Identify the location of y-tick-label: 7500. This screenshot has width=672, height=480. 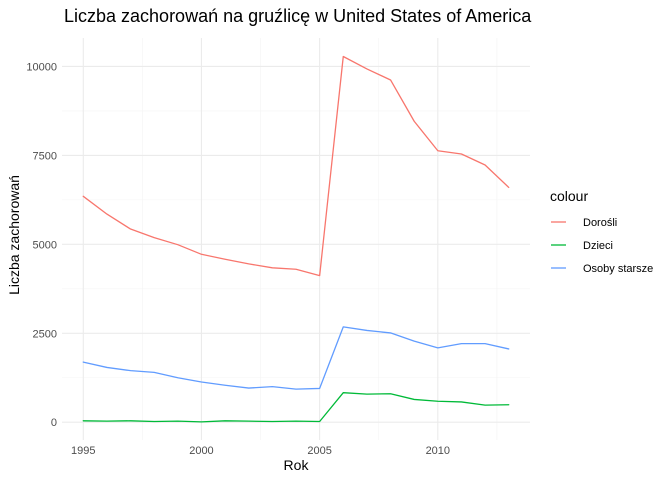
(45, 156).